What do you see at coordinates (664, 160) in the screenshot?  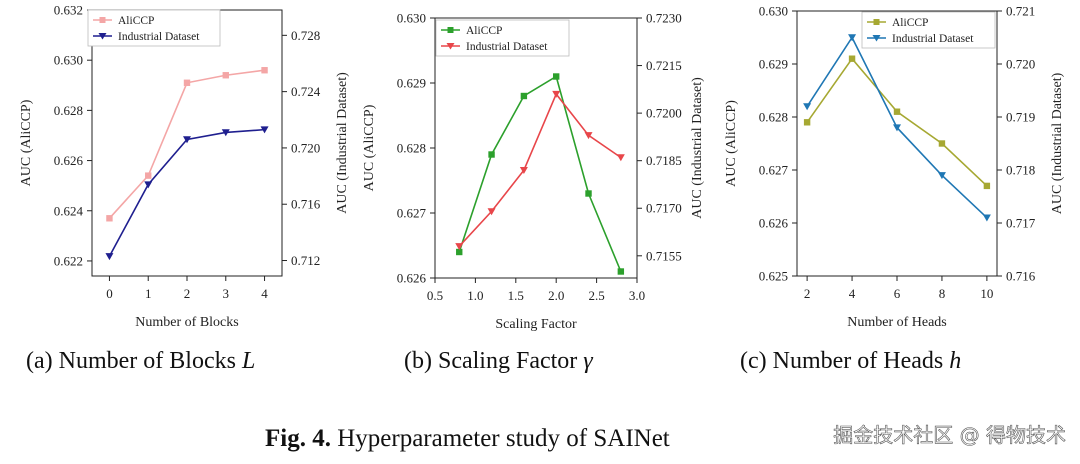 I see `y-right-tick-label: 0.7185` at bounding box center [664, 160].